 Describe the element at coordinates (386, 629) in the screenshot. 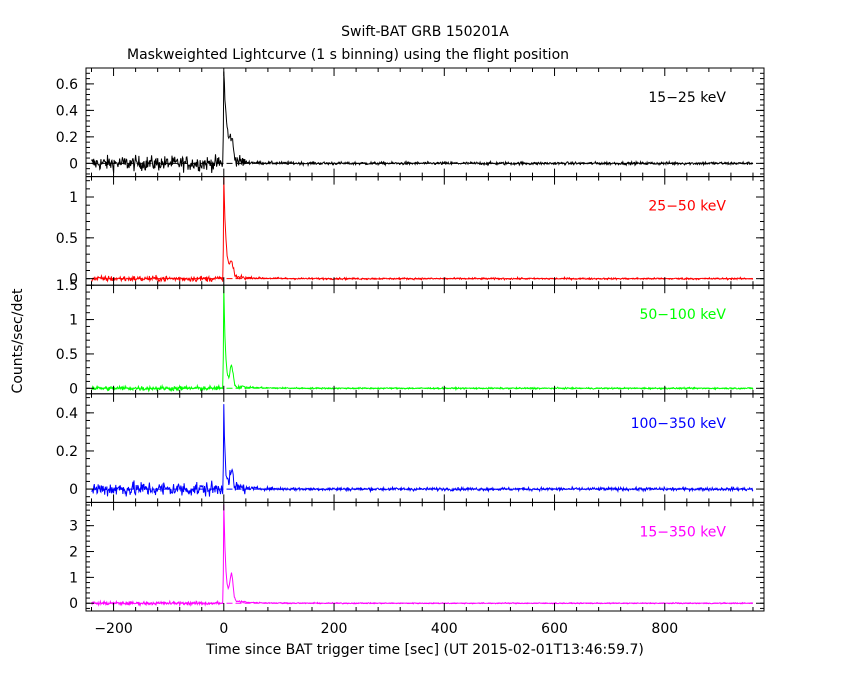

I see `x-tick-labels: −200 0 200 400 600 800` at that location.